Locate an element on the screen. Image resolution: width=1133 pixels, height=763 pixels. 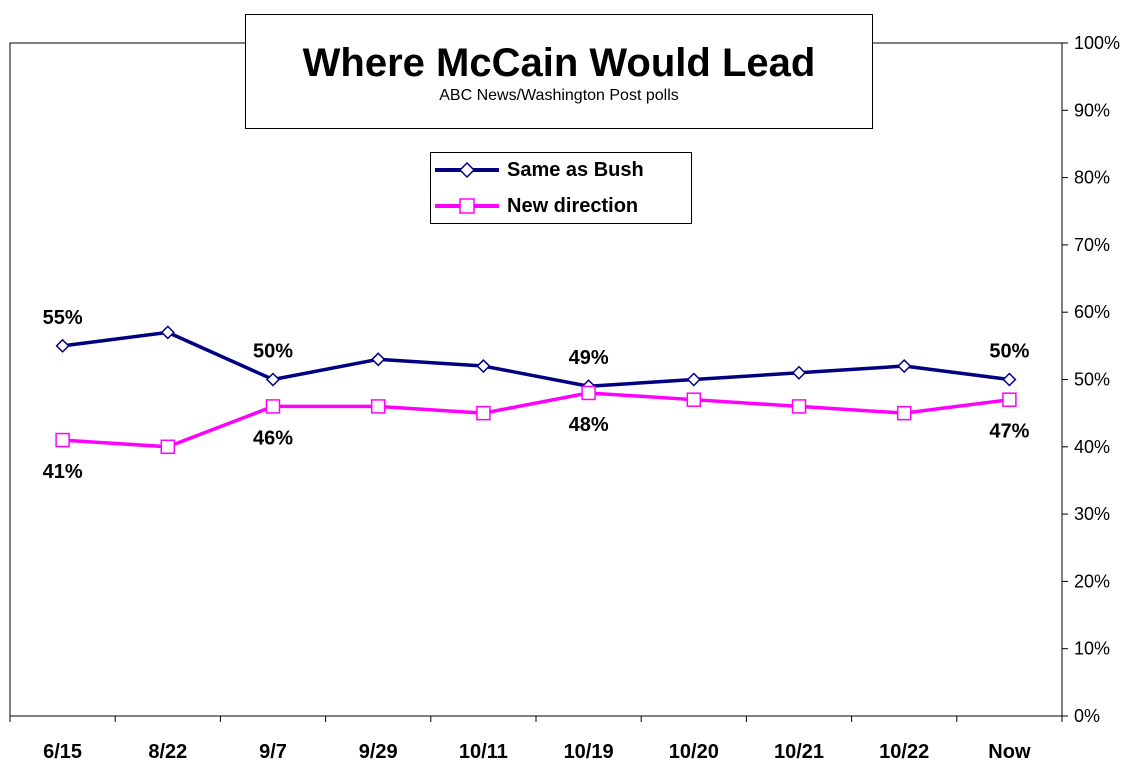
legend-item-new-direction: New direction is located at coordinates (534, 206).